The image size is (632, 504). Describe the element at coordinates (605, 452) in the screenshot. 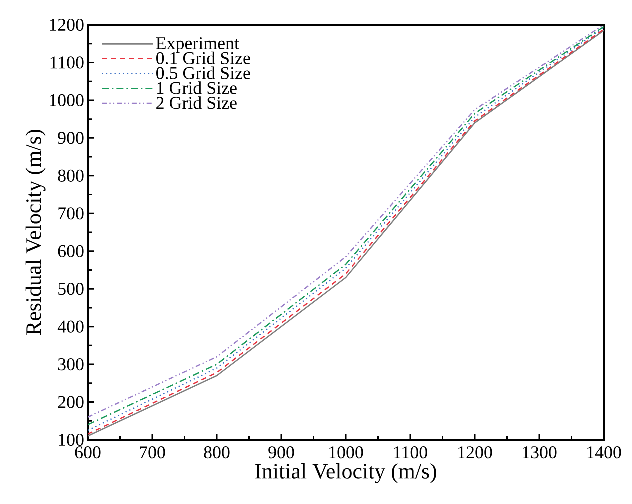

I see `x-tick-label: 1400` at that location.